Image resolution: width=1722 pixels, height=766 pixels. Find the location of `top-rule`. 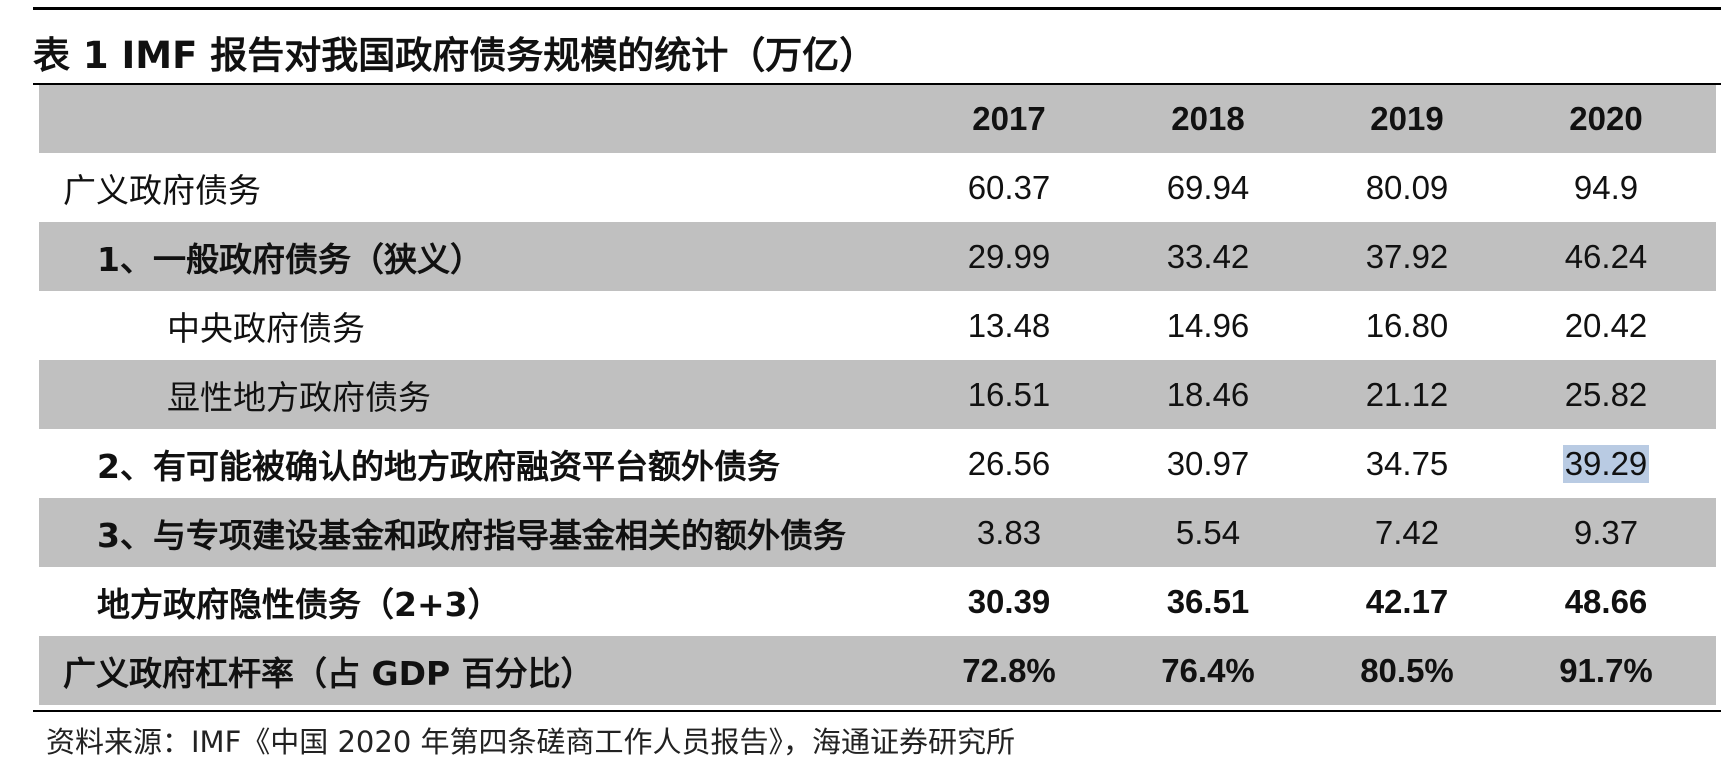

top-rule is located at coordinates (877, 8).